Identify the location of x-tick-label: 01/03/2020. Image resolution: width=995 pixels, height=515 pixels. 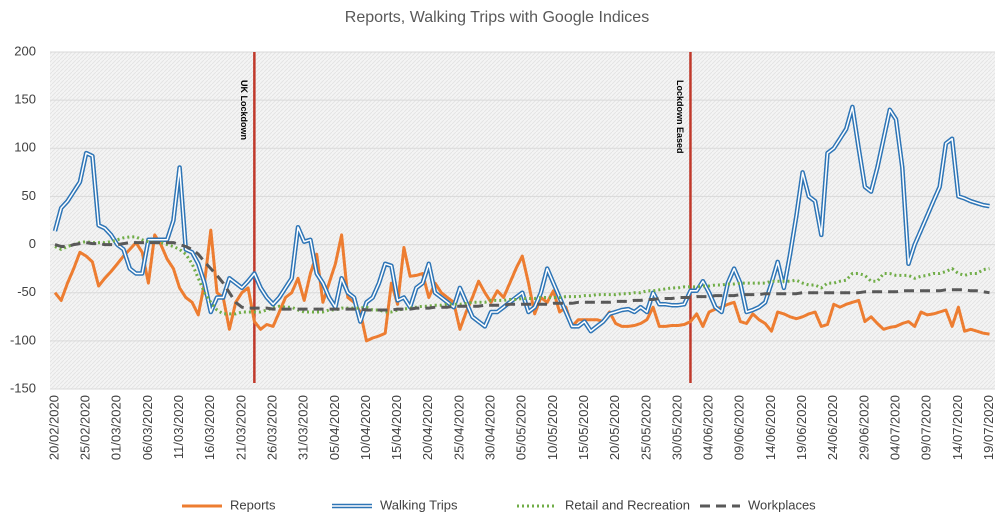
(116, 427).